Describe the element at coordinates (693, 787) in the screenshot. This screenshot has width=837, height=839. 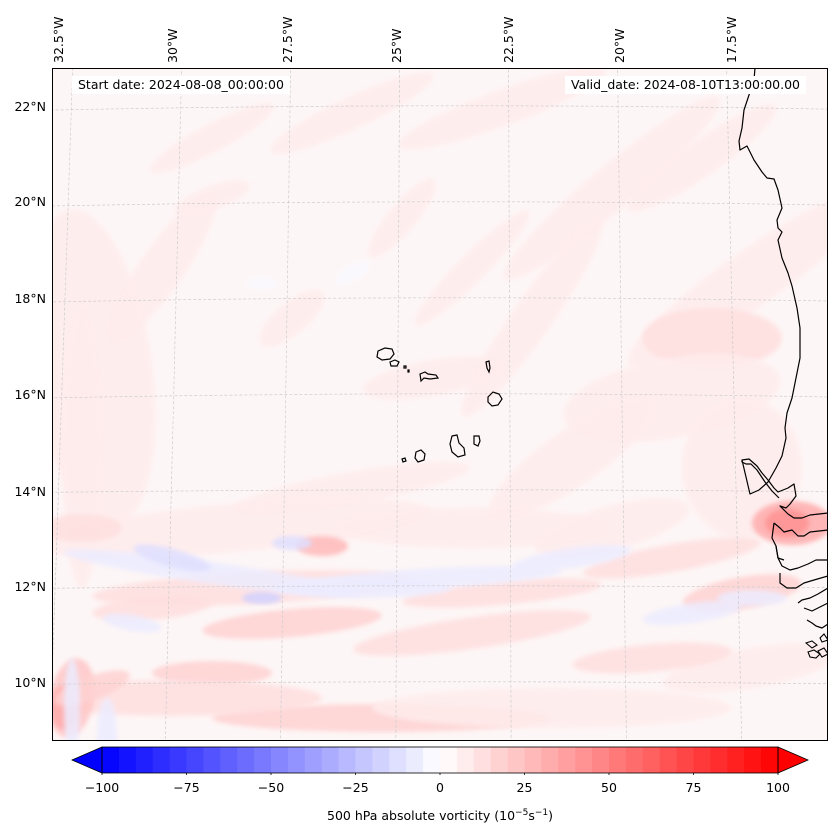
I see `colorbar-tick-label: 75` at that location.